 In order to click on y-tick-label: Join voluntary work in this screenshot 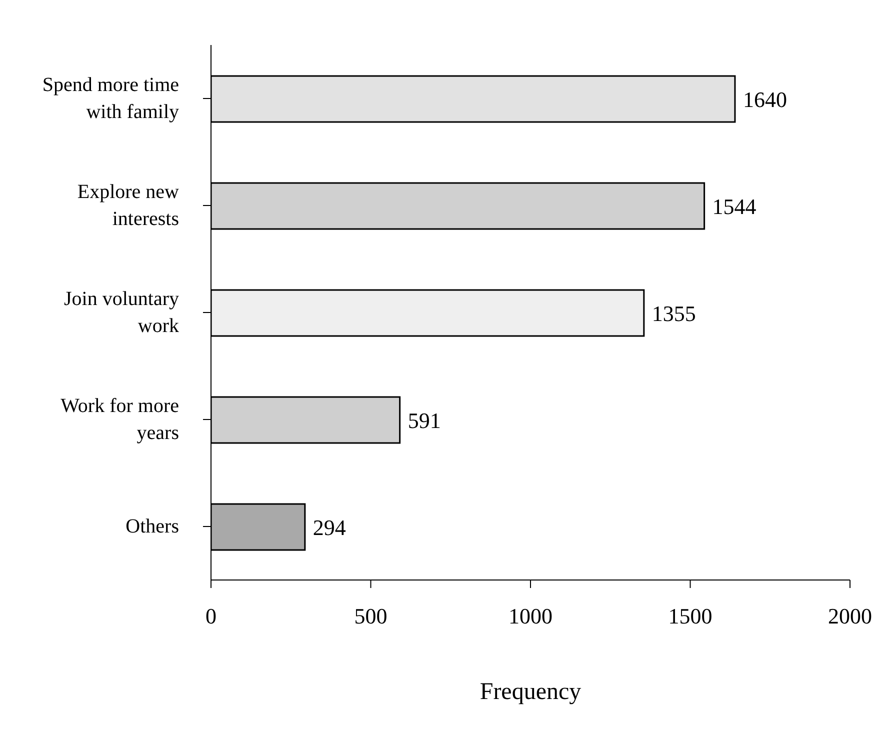, I will do `click(121, 312)`.